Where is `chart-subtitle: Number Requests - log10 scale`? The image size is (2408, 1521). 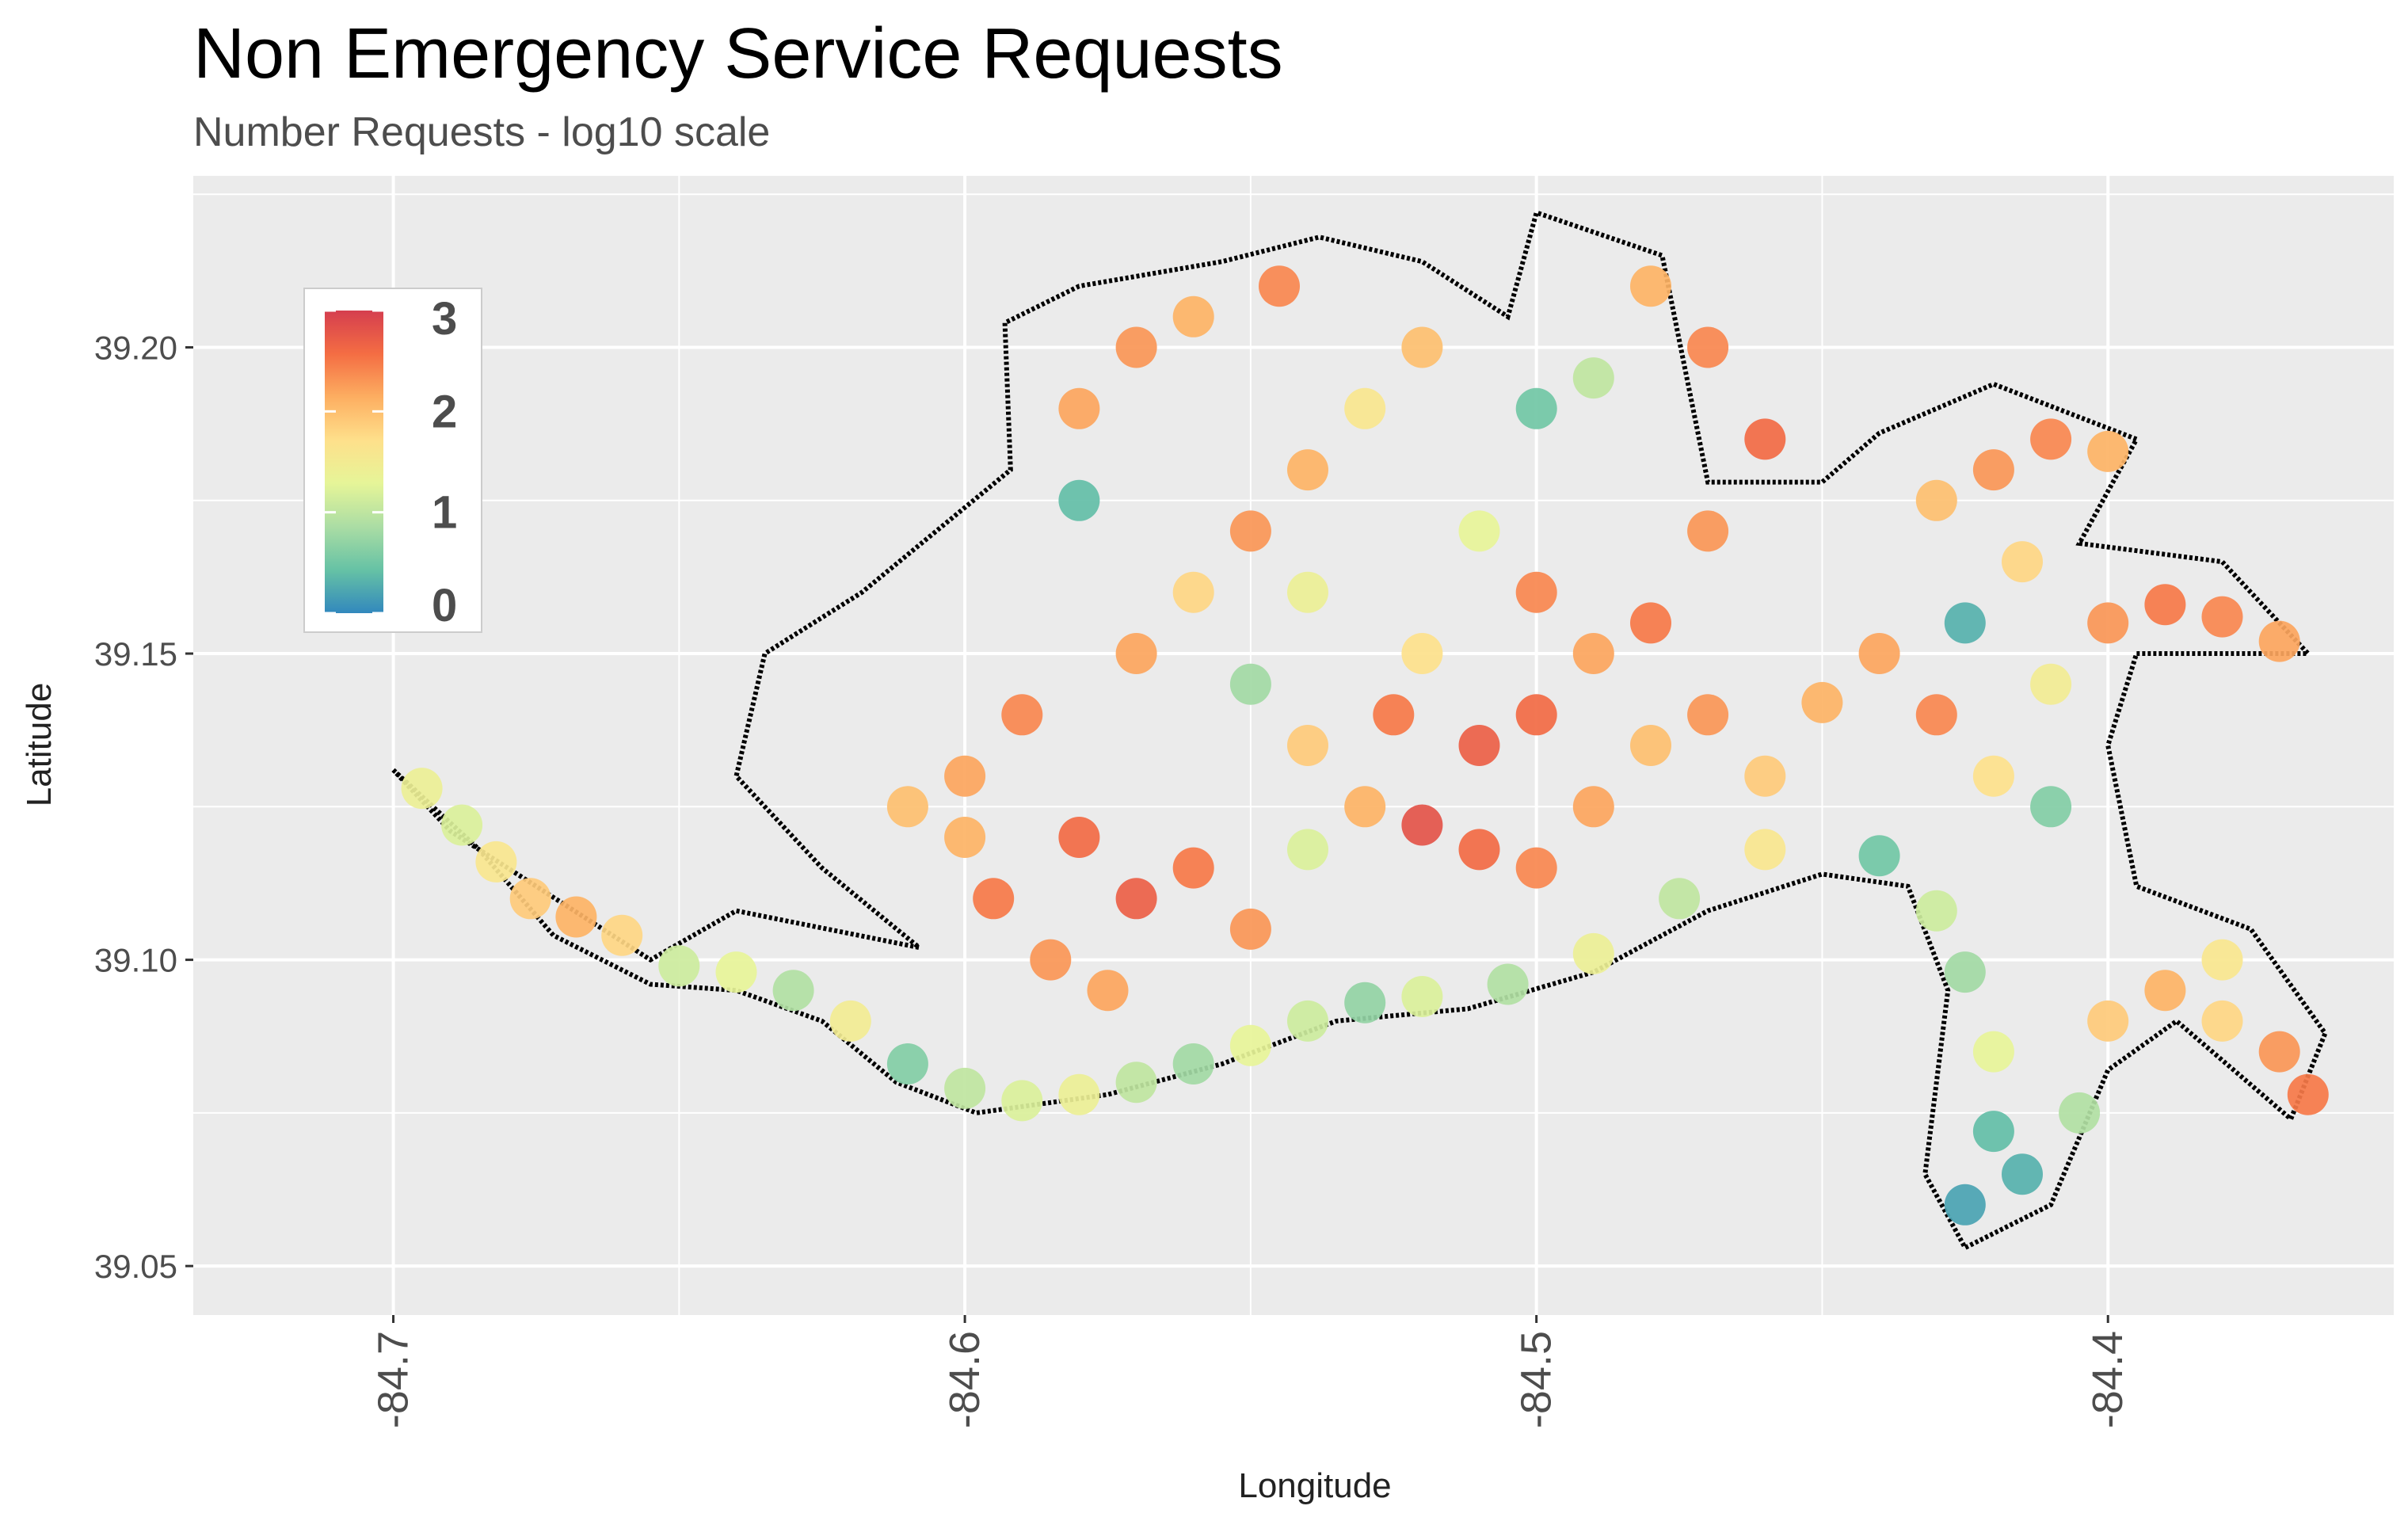
chart-subtitle: Number Requests - log10 scale is located at coordinates (482, 132).